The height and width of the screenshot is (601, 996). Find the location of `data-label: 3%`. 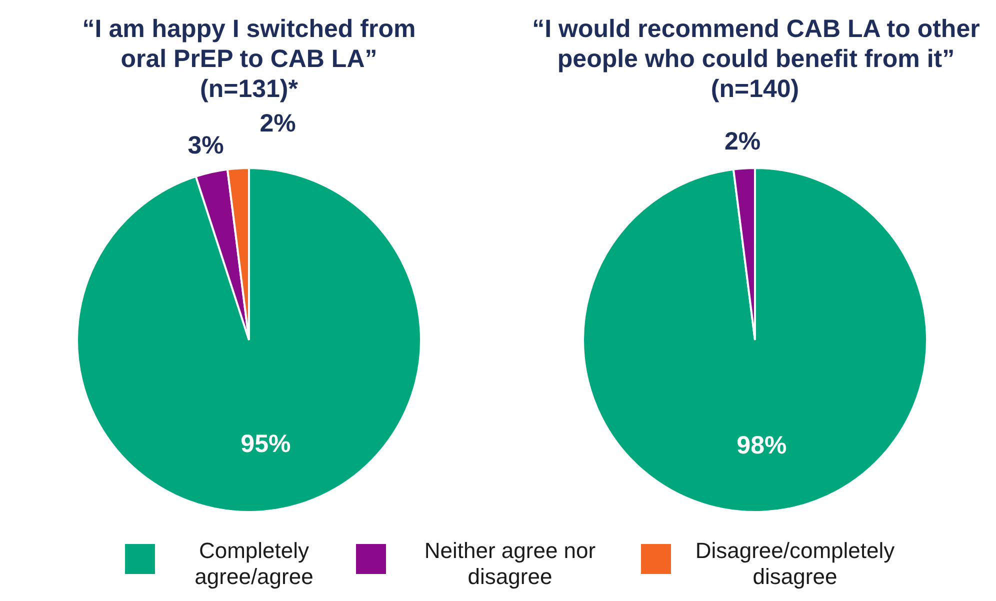

data-label: 3% is located at coordinates (206, 146).